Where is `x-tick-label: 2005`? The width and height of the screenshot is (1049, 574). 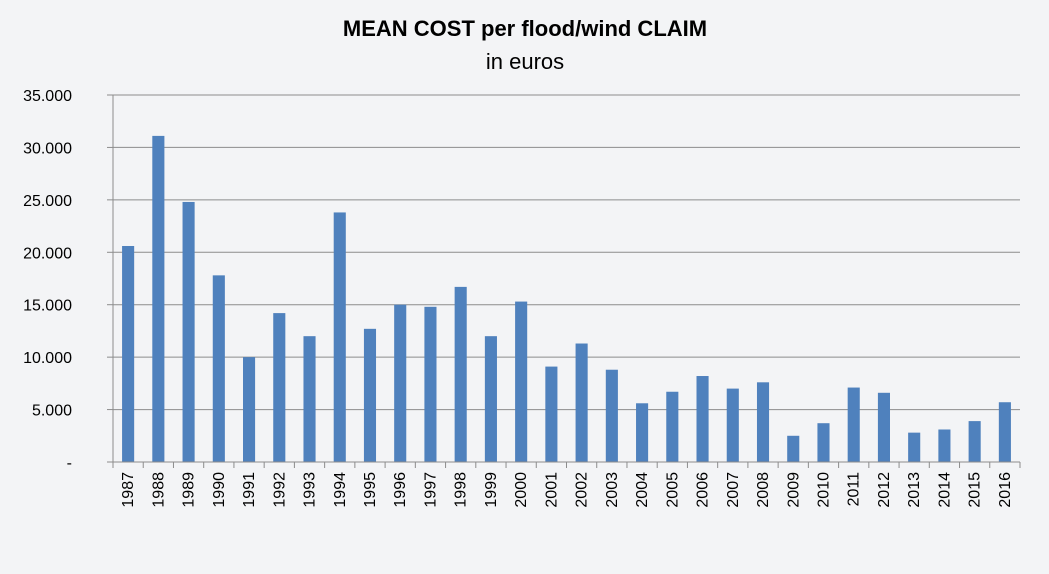
x-tick-label: 2005 is located at coordinates (672, 490).